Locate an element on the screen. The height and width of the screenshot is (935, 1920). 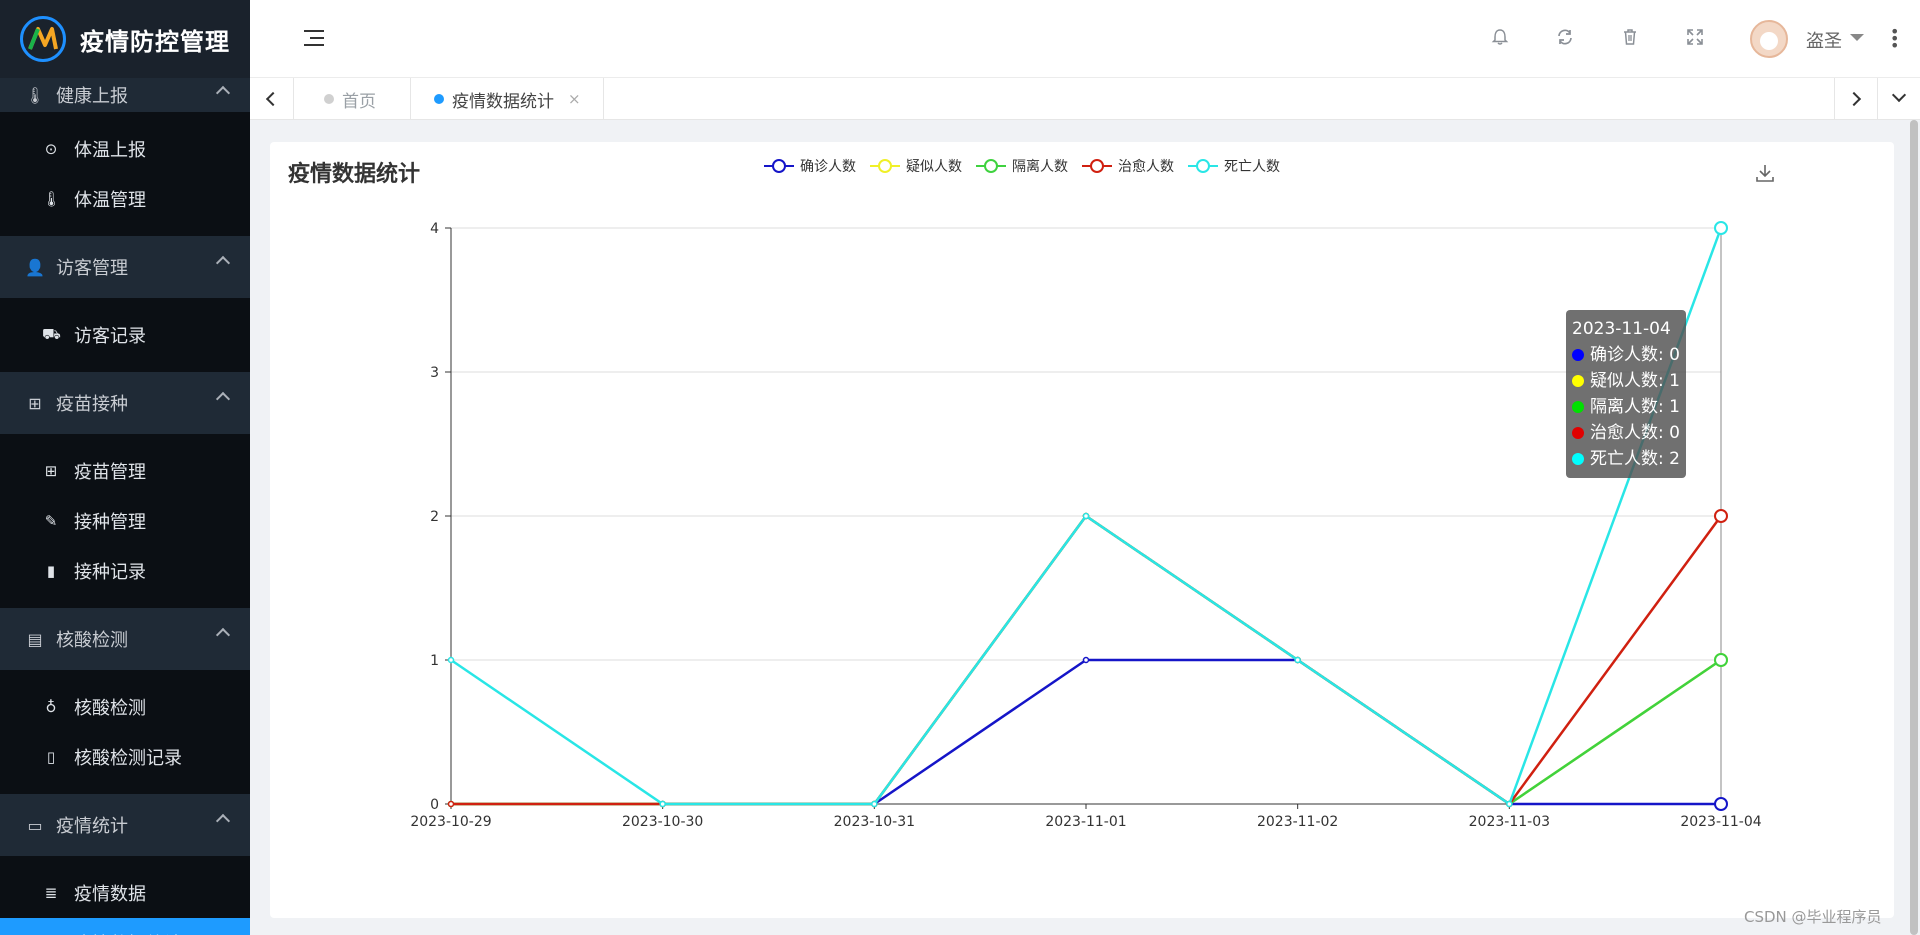
sidebar-item-3-0: ♁ 核酸检测 is located at coordinates (125, 707).